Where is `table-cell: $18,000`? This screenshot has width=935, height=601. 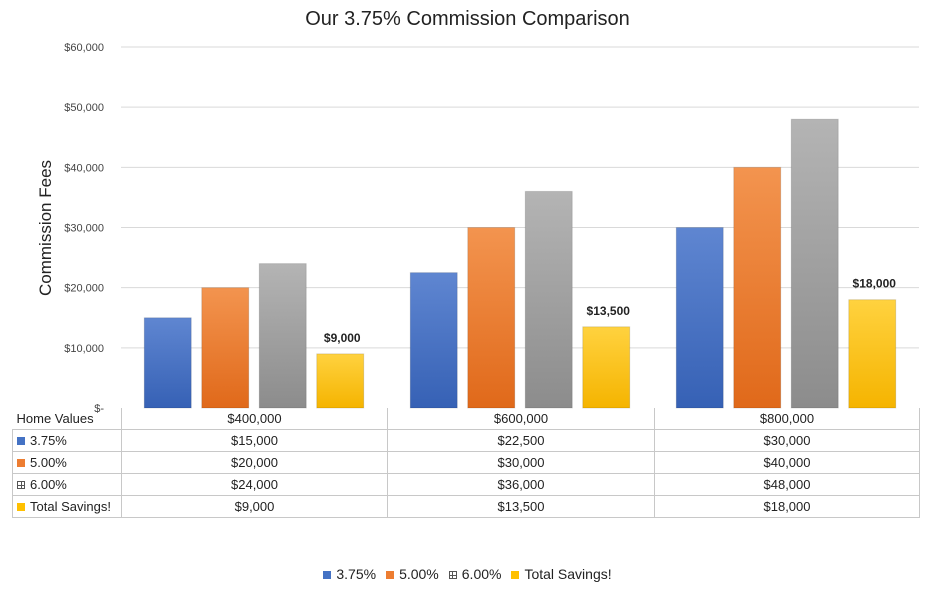
table-cell: $18,000 is located at coordinates (787, 506).